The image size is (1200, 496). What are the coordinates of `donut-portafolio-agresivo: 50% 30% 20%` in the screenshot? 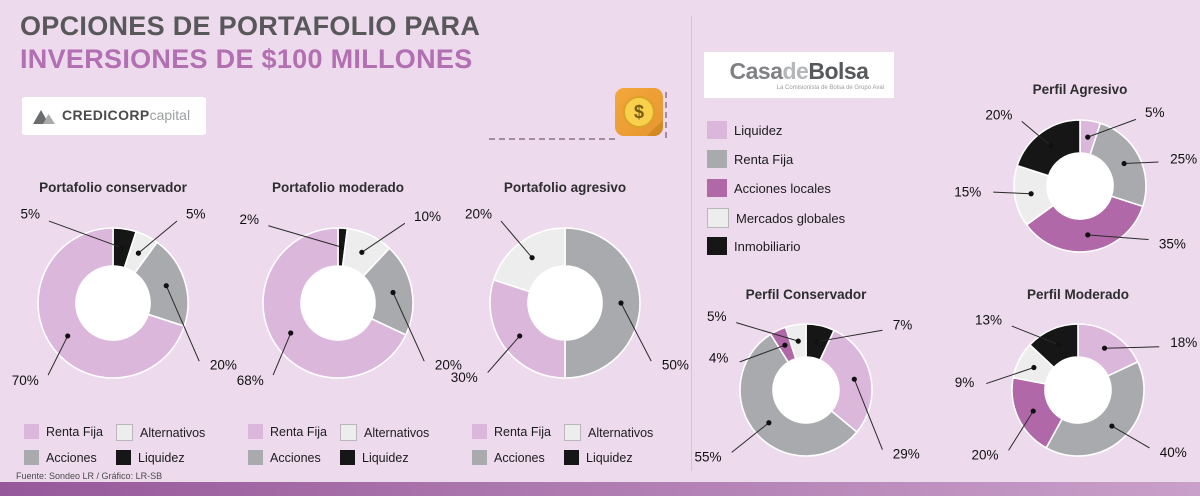 It's located at (570, 296).